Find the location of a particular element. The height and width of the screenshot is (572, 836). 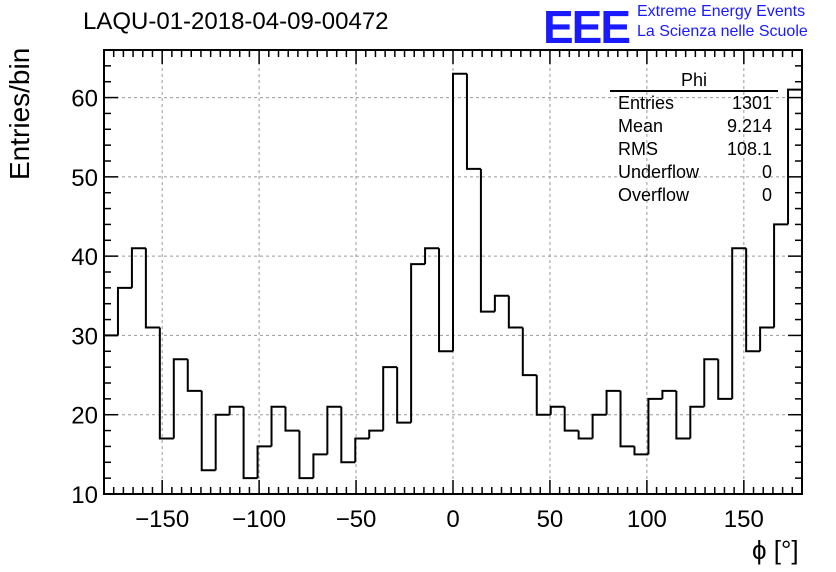

stats-label: Underflow is located at coordinates (659, 172).